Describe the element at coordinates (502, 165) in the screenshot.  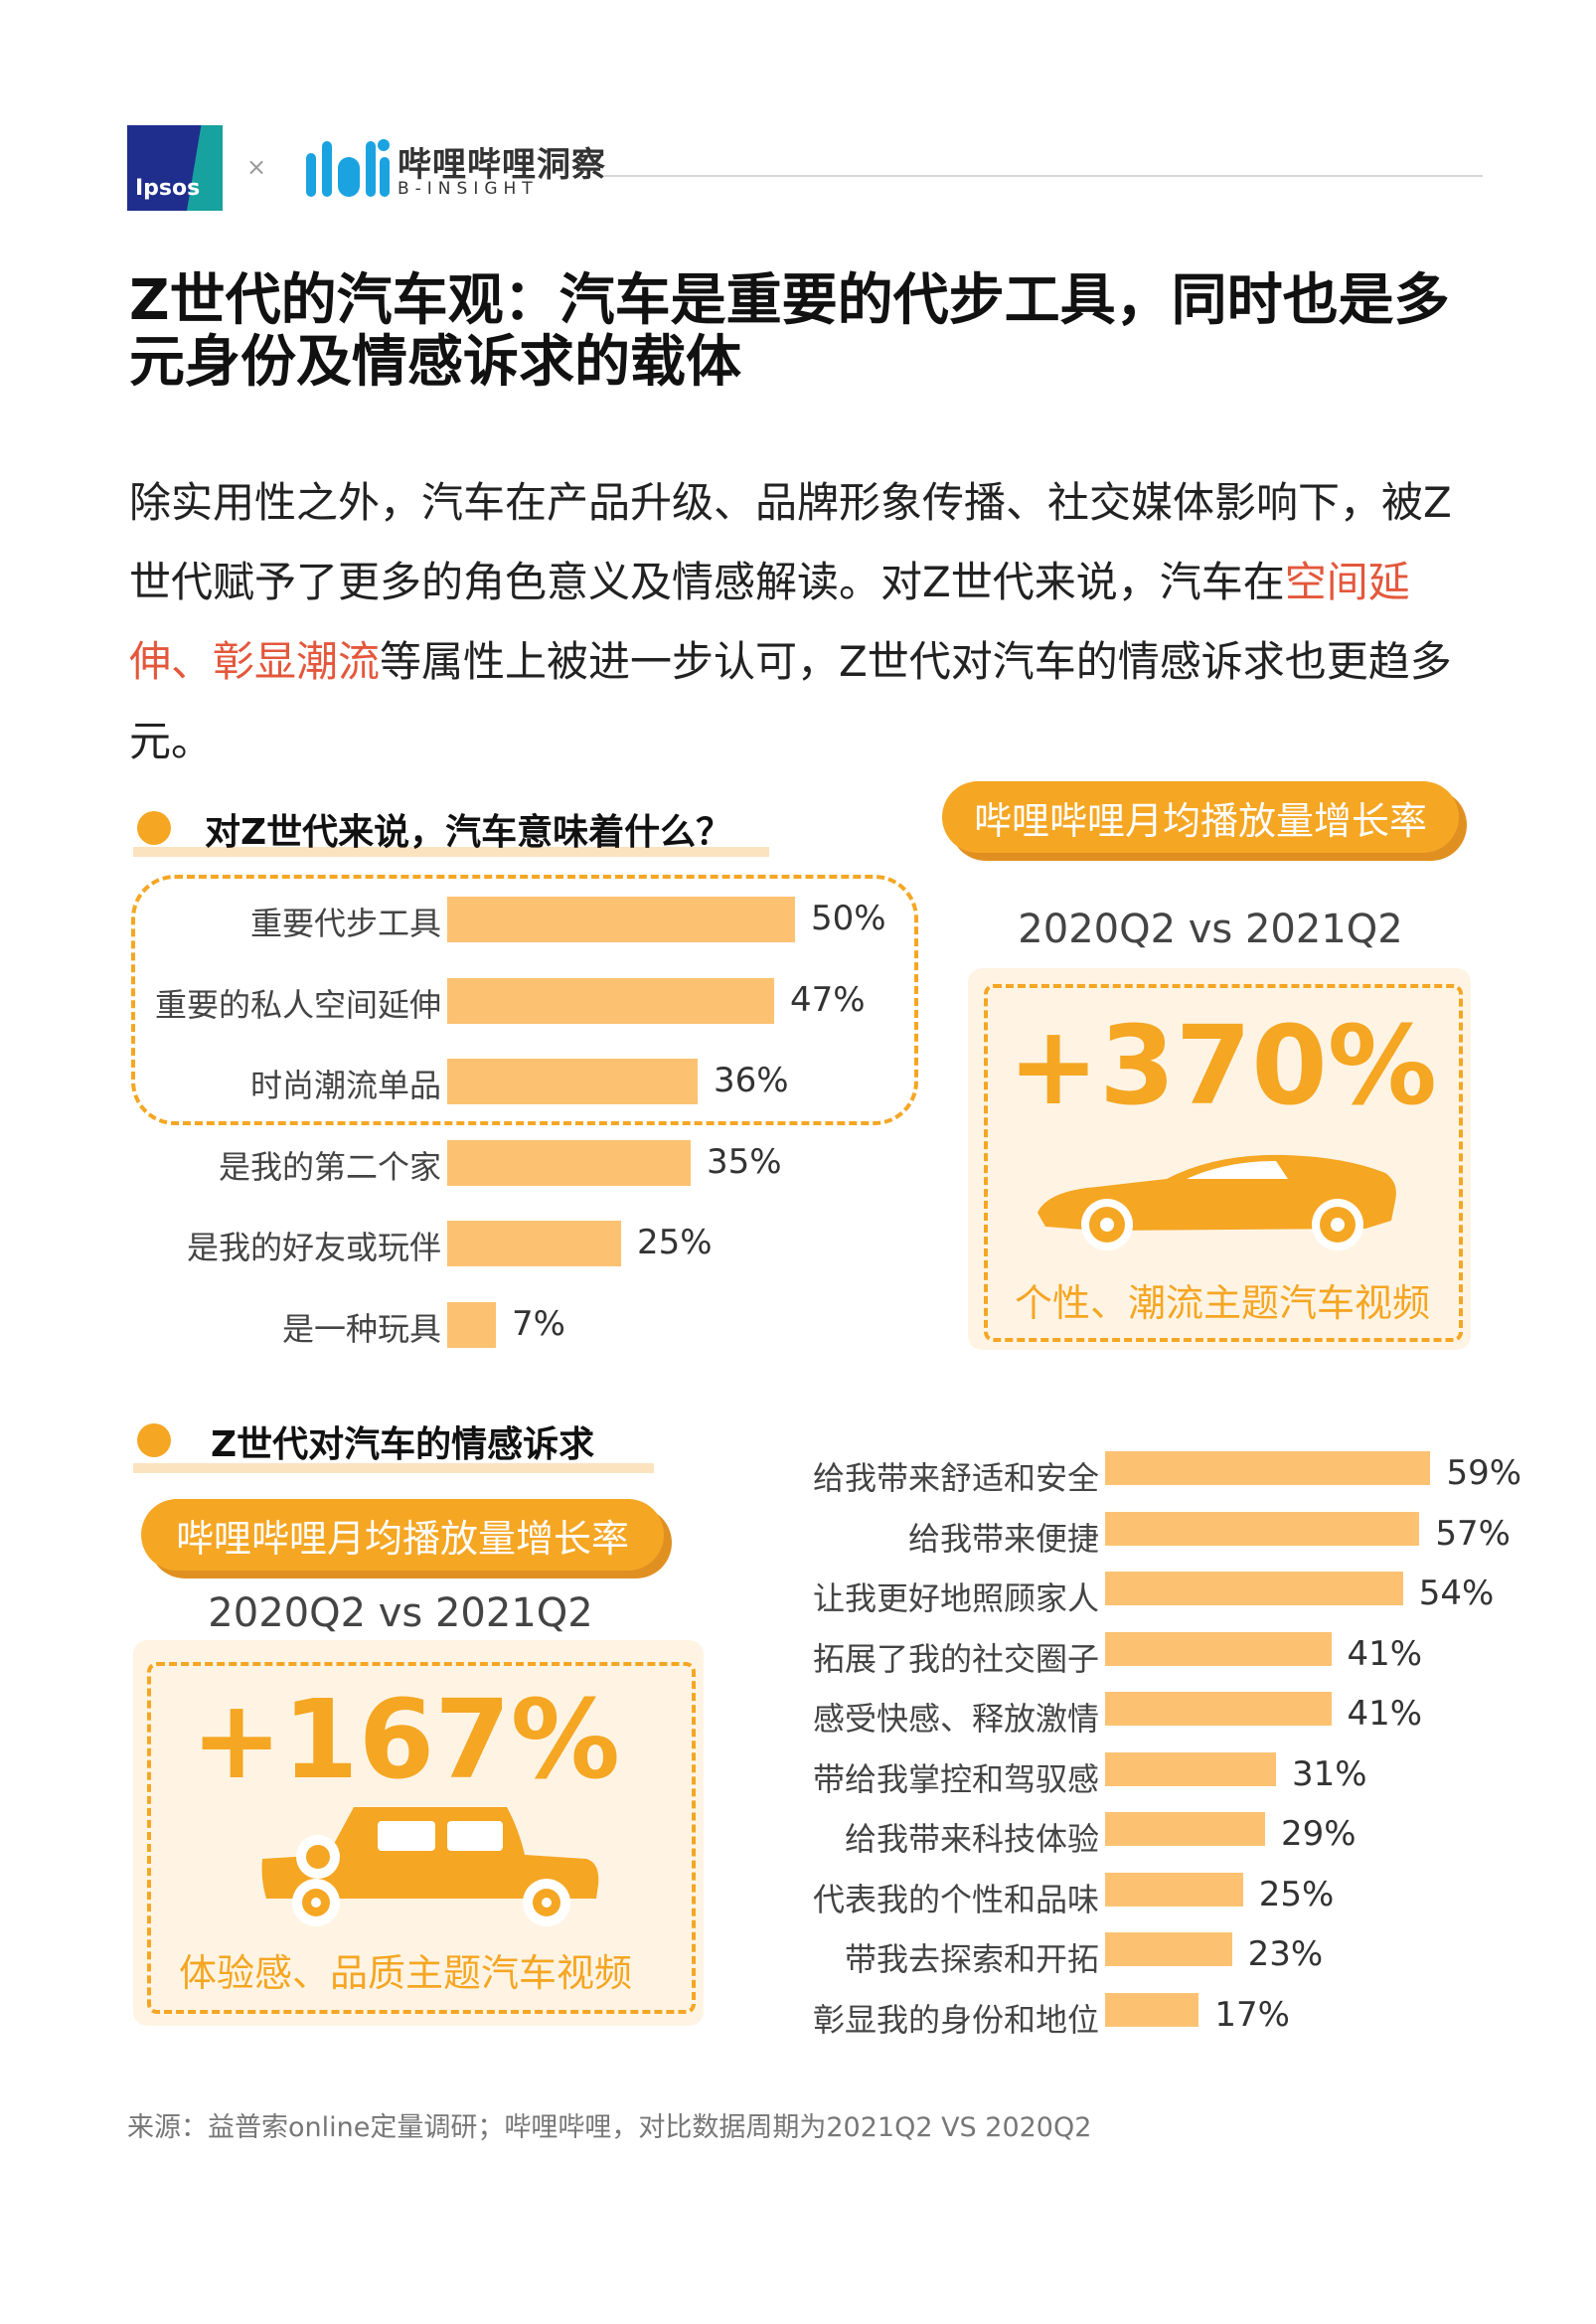
I see `bili-insight-name: 哔哩哔哩洞察` at that location.